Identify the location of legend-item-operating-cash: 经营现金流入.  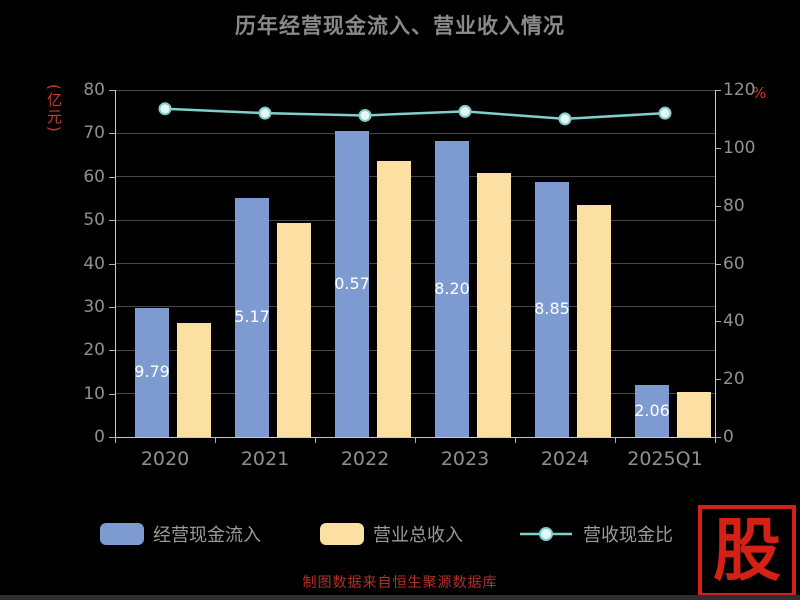
(180, 534).